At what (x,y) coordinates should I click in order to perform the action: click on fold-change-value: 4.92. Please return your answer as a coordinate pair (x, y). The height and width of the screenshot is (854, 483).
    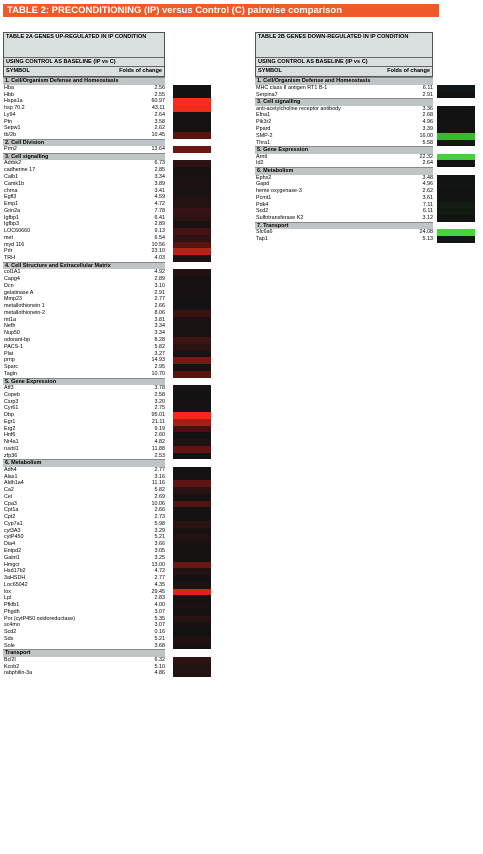
    Looking at the image, I should click on (160, 272).